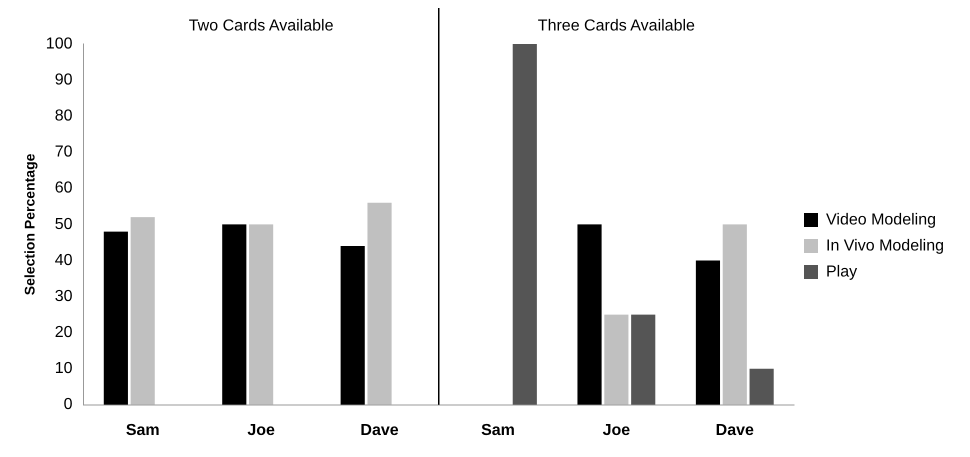 The width and height of the screenshot is (970, 457). Describe the element at coordinates (63, 260) in the screenshot. I see `y-tick-label: 40` at that location.